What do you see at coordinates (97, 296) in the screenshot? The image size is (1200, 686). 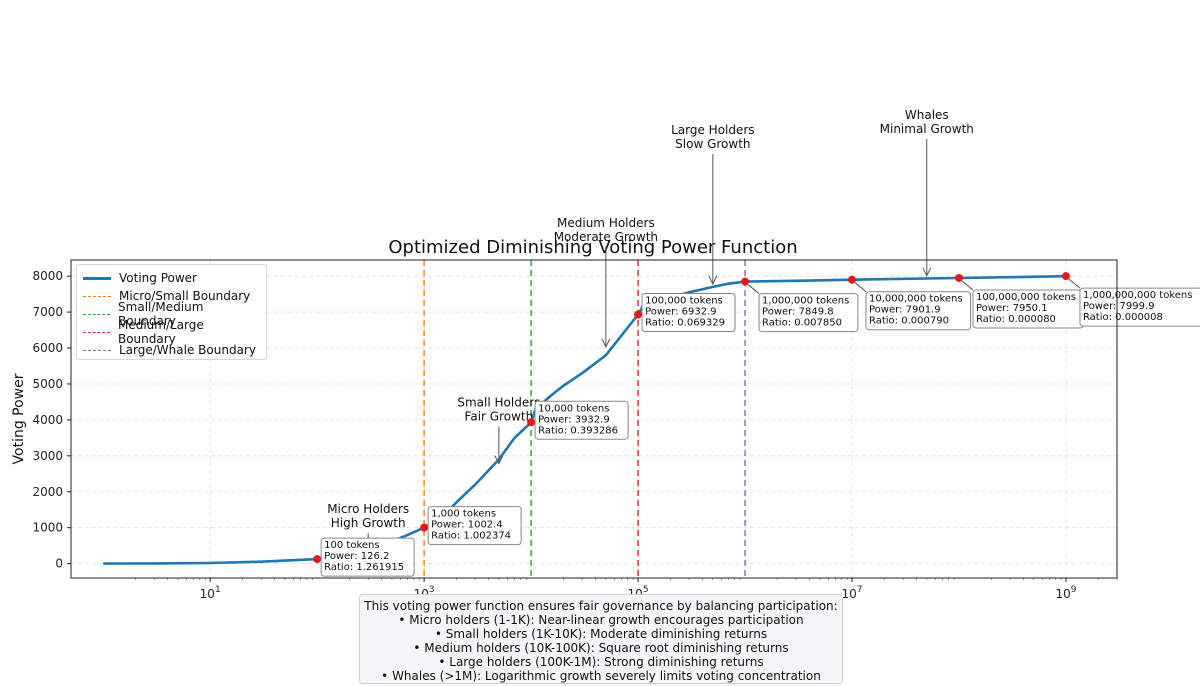 I see `legend-swatch-micro-small` at bounding box center [97, 296].